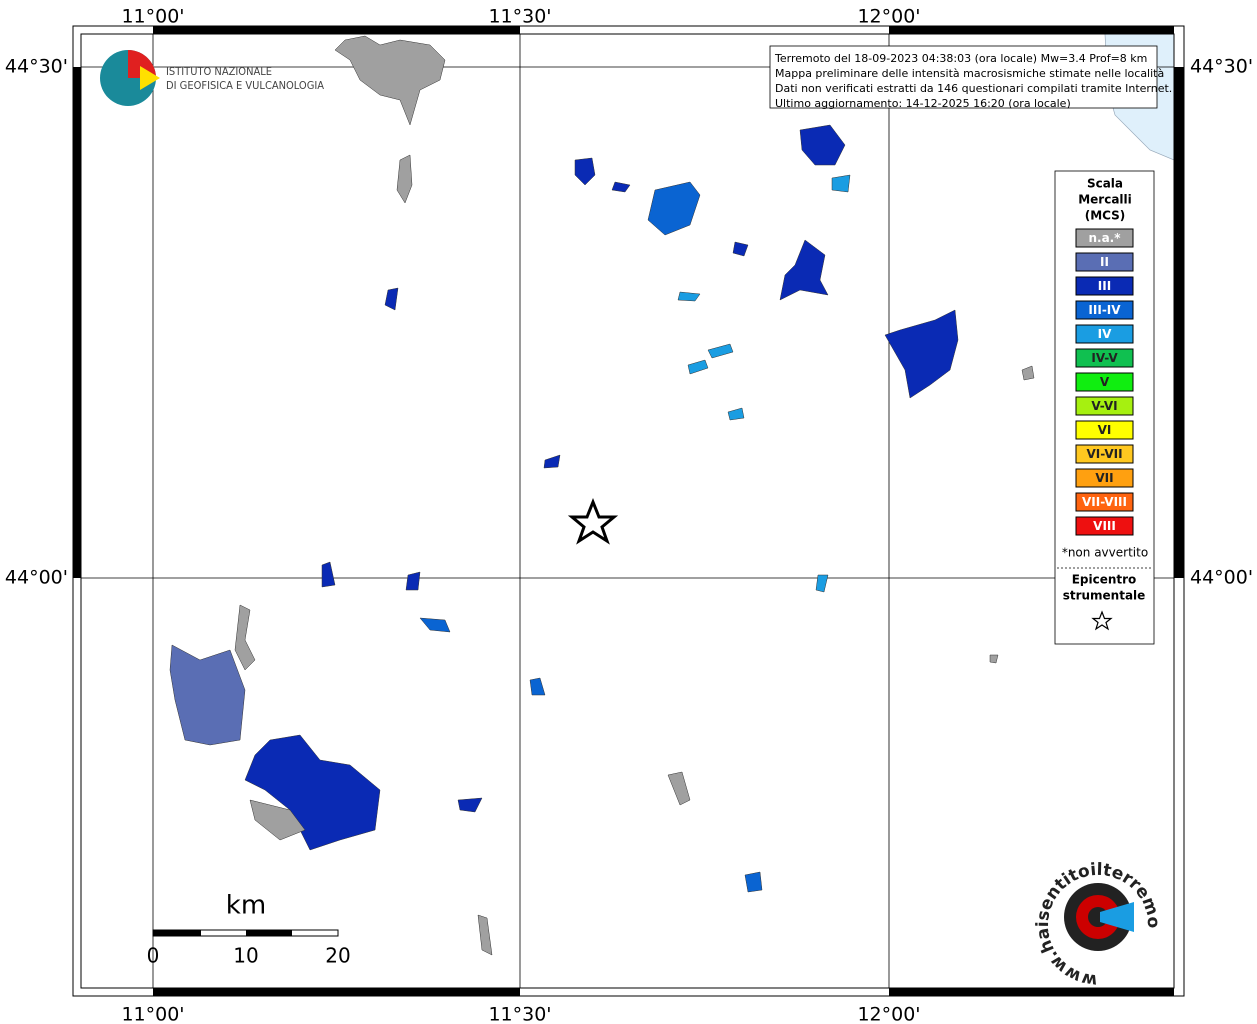 This screenshot has width=1257, height=1024. What do you see at coordinates (593, 521) in the screenshot?
I see `epicenter` at bounding box center [593, 521].